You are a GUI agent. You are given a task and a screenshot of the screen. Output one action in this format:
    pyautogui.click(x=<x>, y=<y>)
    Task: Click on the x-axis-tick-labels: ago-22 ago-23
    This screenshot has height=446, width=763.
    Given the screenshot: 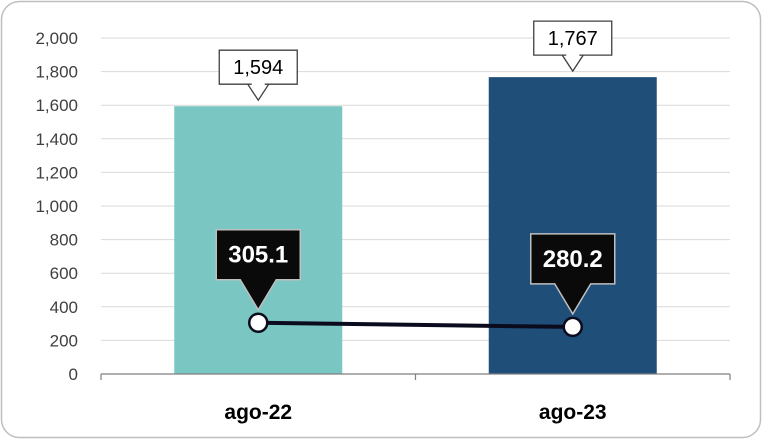 What is the action you would take?
    pyautogui.click(x=415, y=412)
    